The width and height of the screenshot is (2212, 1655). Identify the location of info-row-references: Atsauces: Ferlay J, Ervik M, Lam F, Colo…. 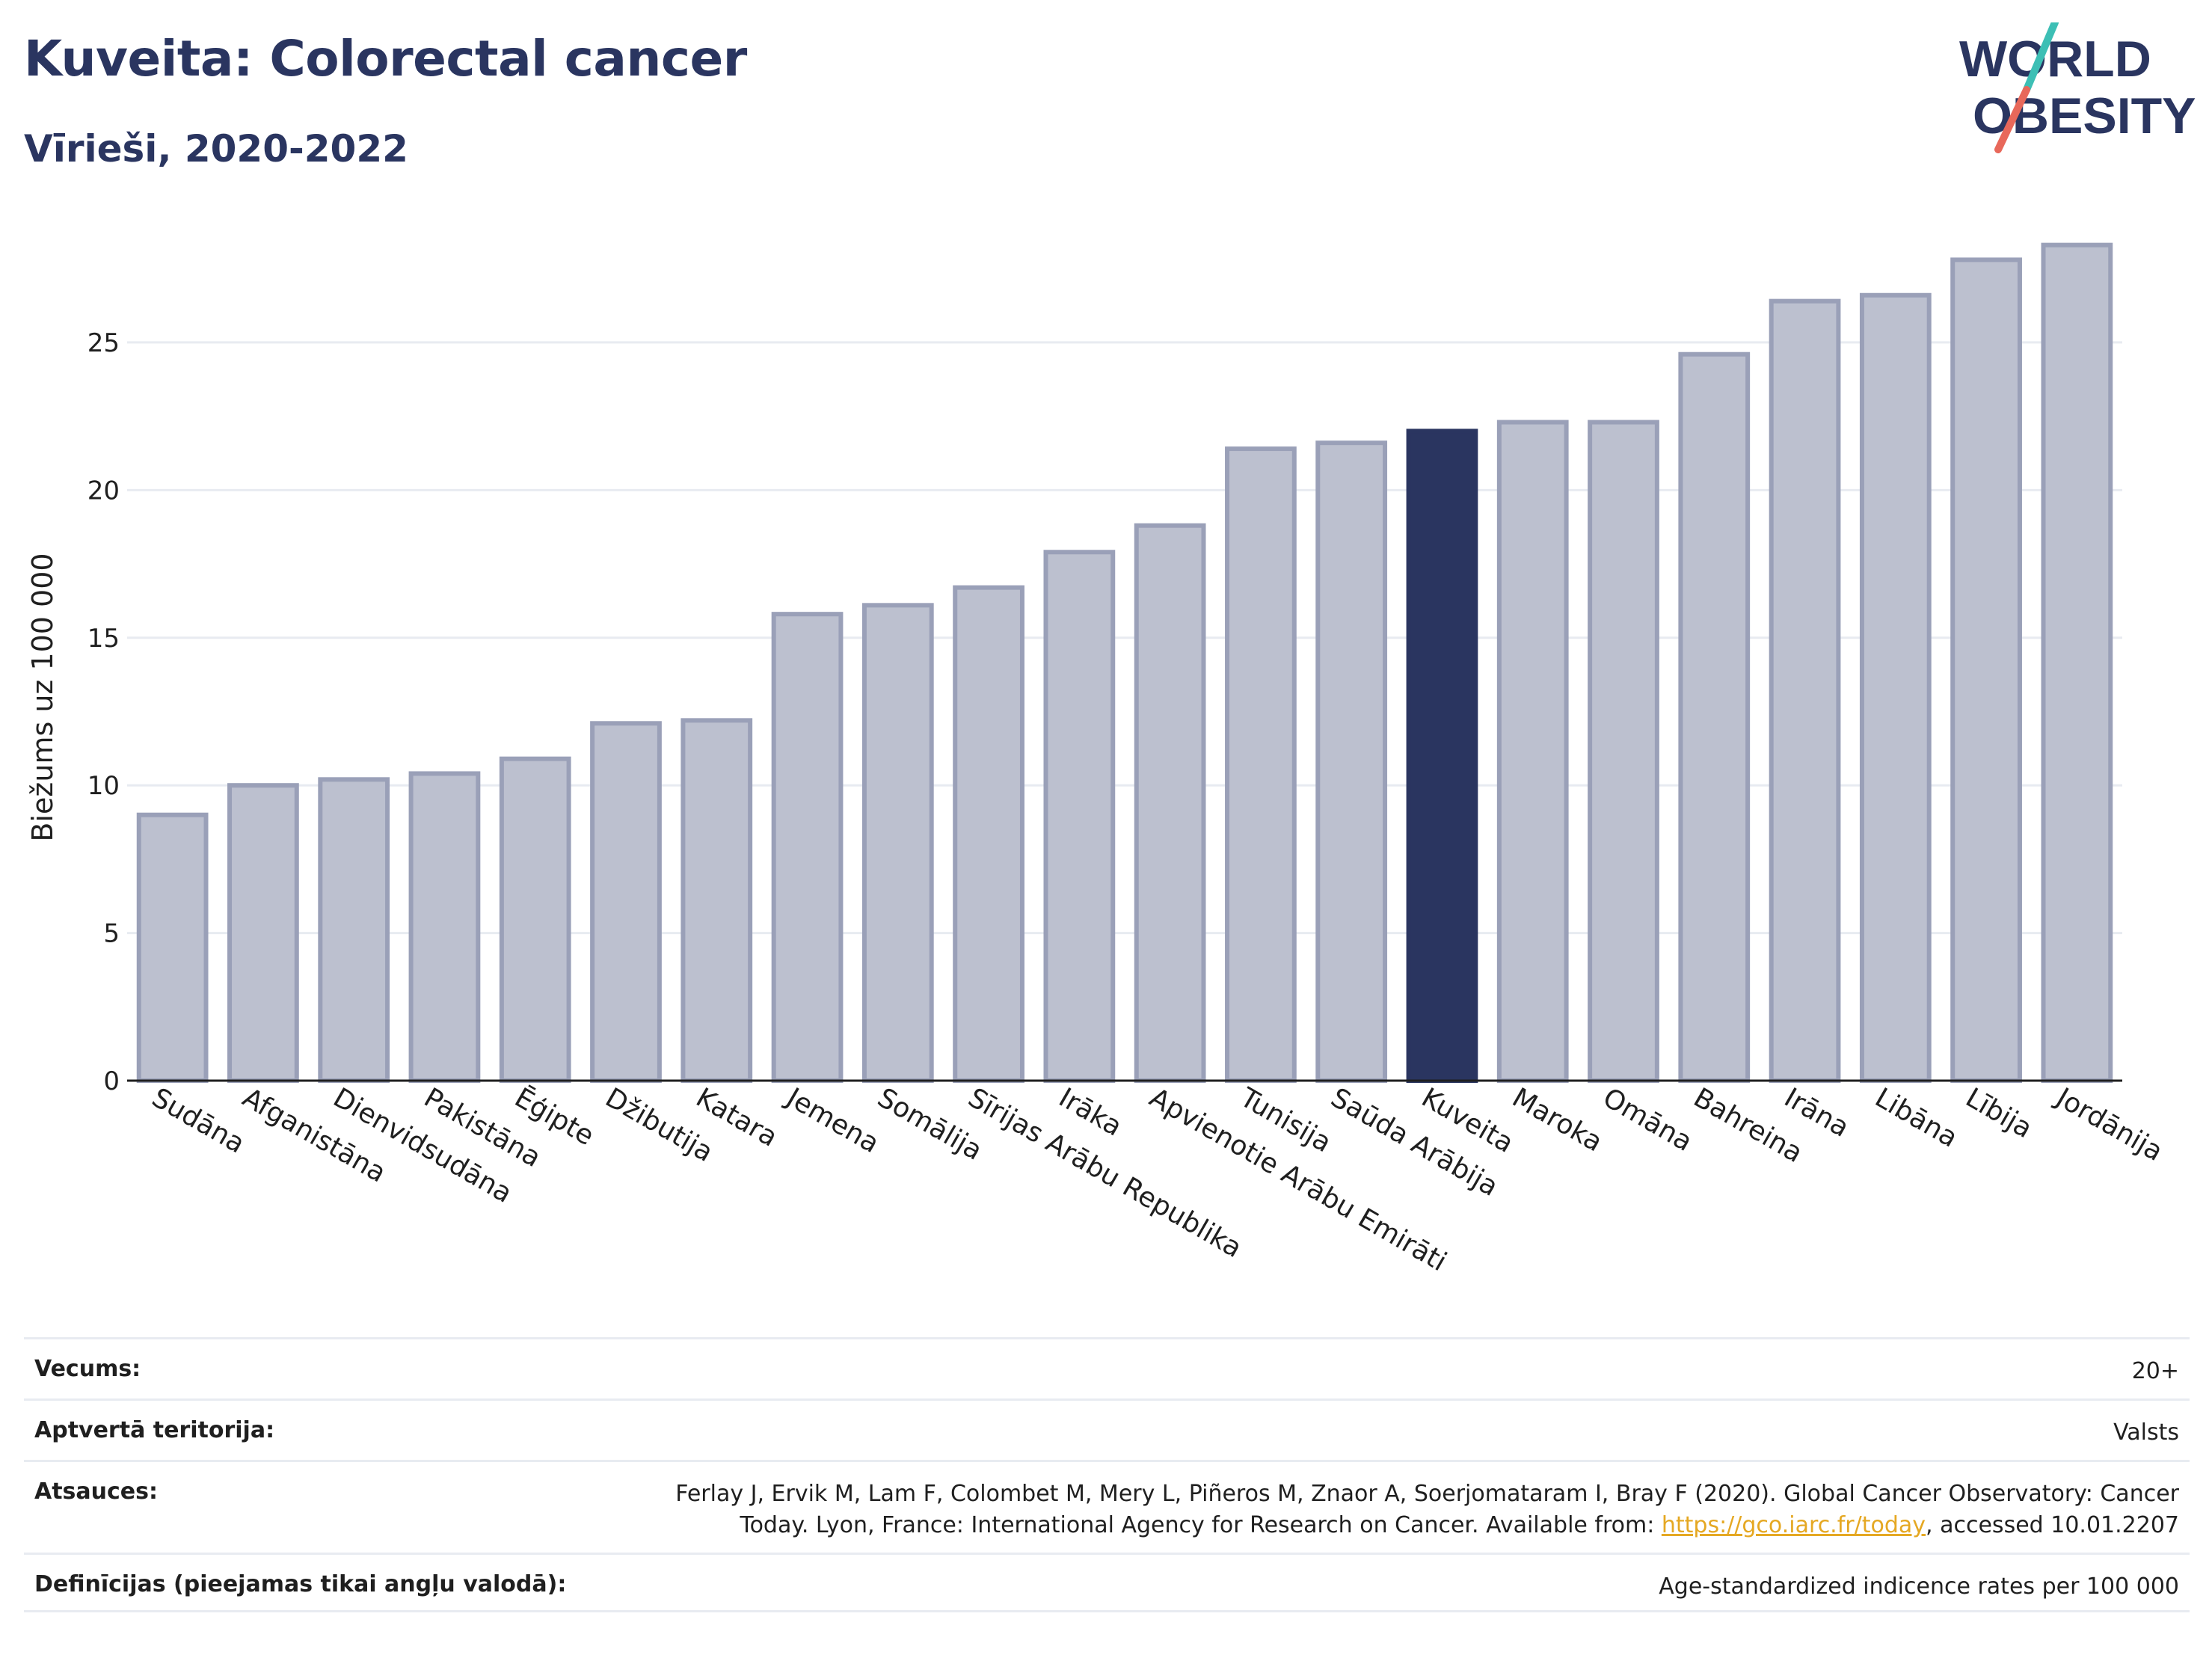
(1107, 1506).